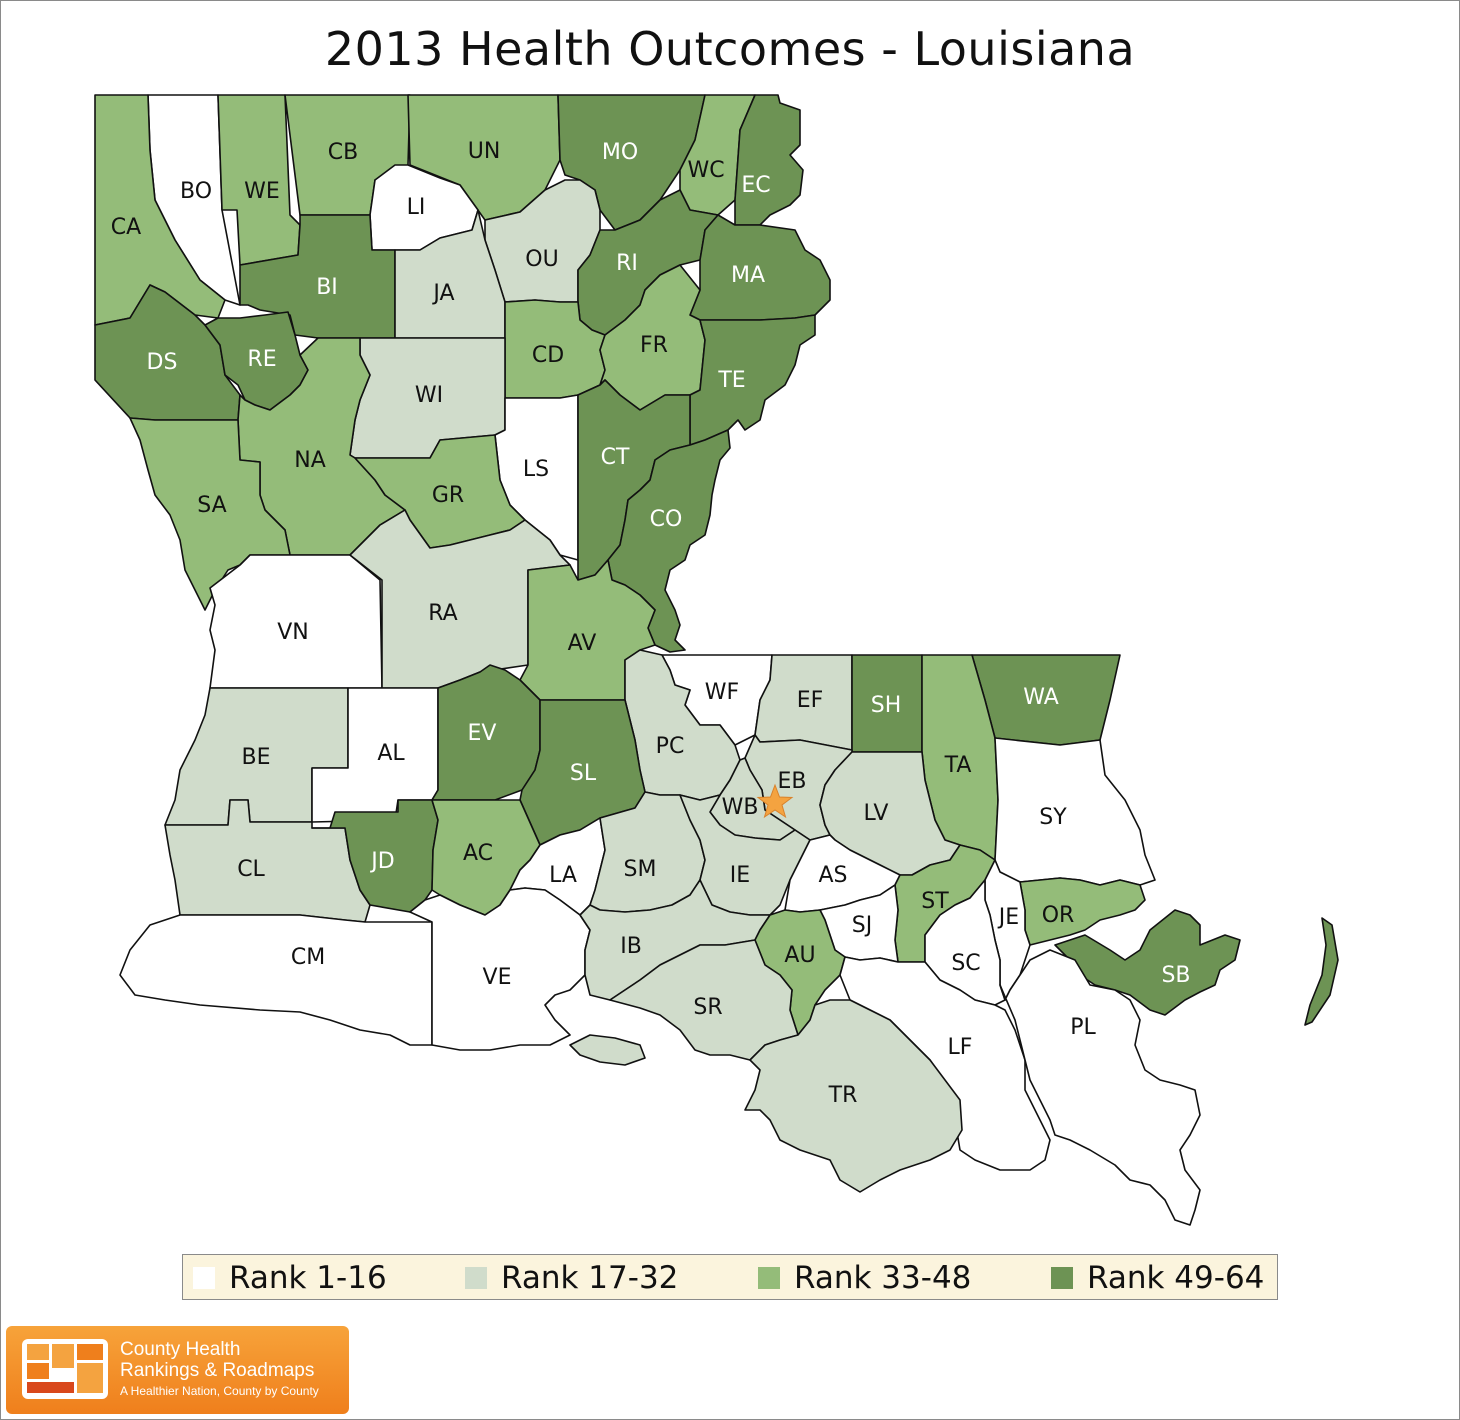  Describe the element at coordinates (740, 807) in the screenshot. I see `parish-label-wb: WB` at that location.